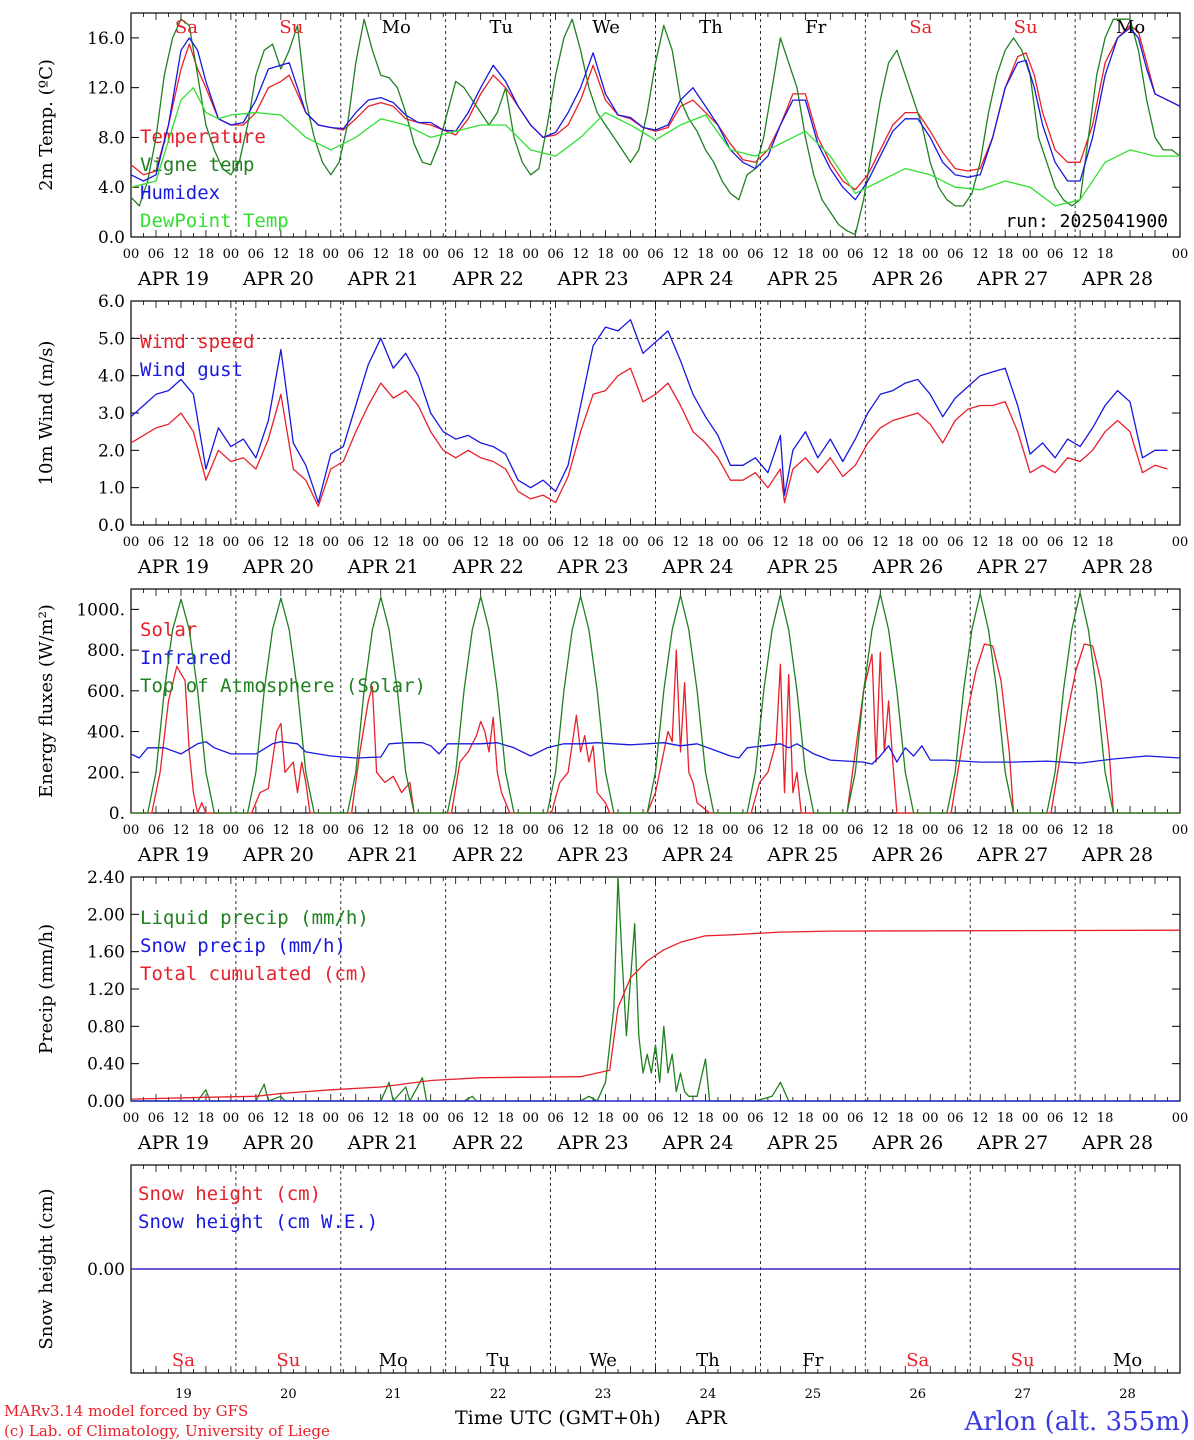 The image size is (1194, 1440). What do you see at coordinates (498, 1394) in the screenshot?
I see `day-number-label: 22` at bounding box center [498, 1394].